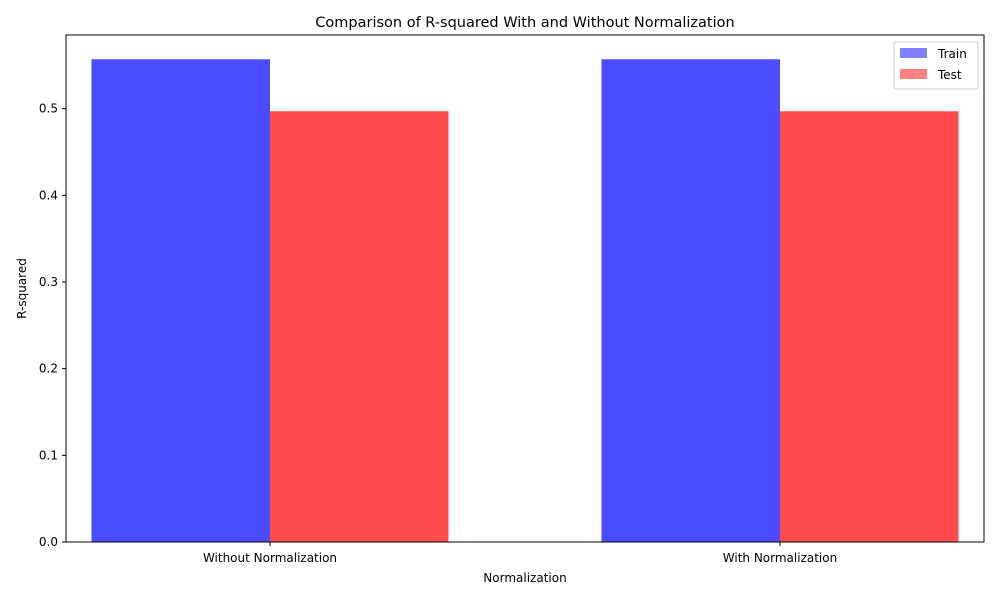  Describe the element at coordinates (48, 455) in the screenshot. I see `y-tick-label: 0.1` at that location.